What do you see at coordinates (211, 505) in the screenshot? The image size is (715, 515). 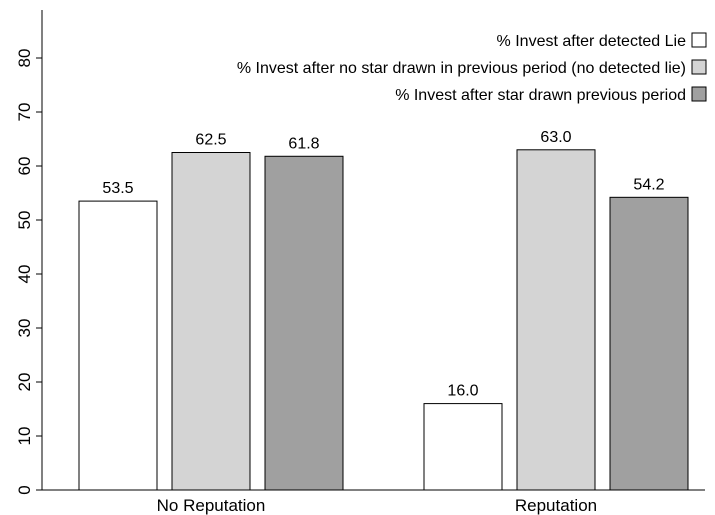 I see `x-category-label: No Reputation` at bounding box center [211, 505].